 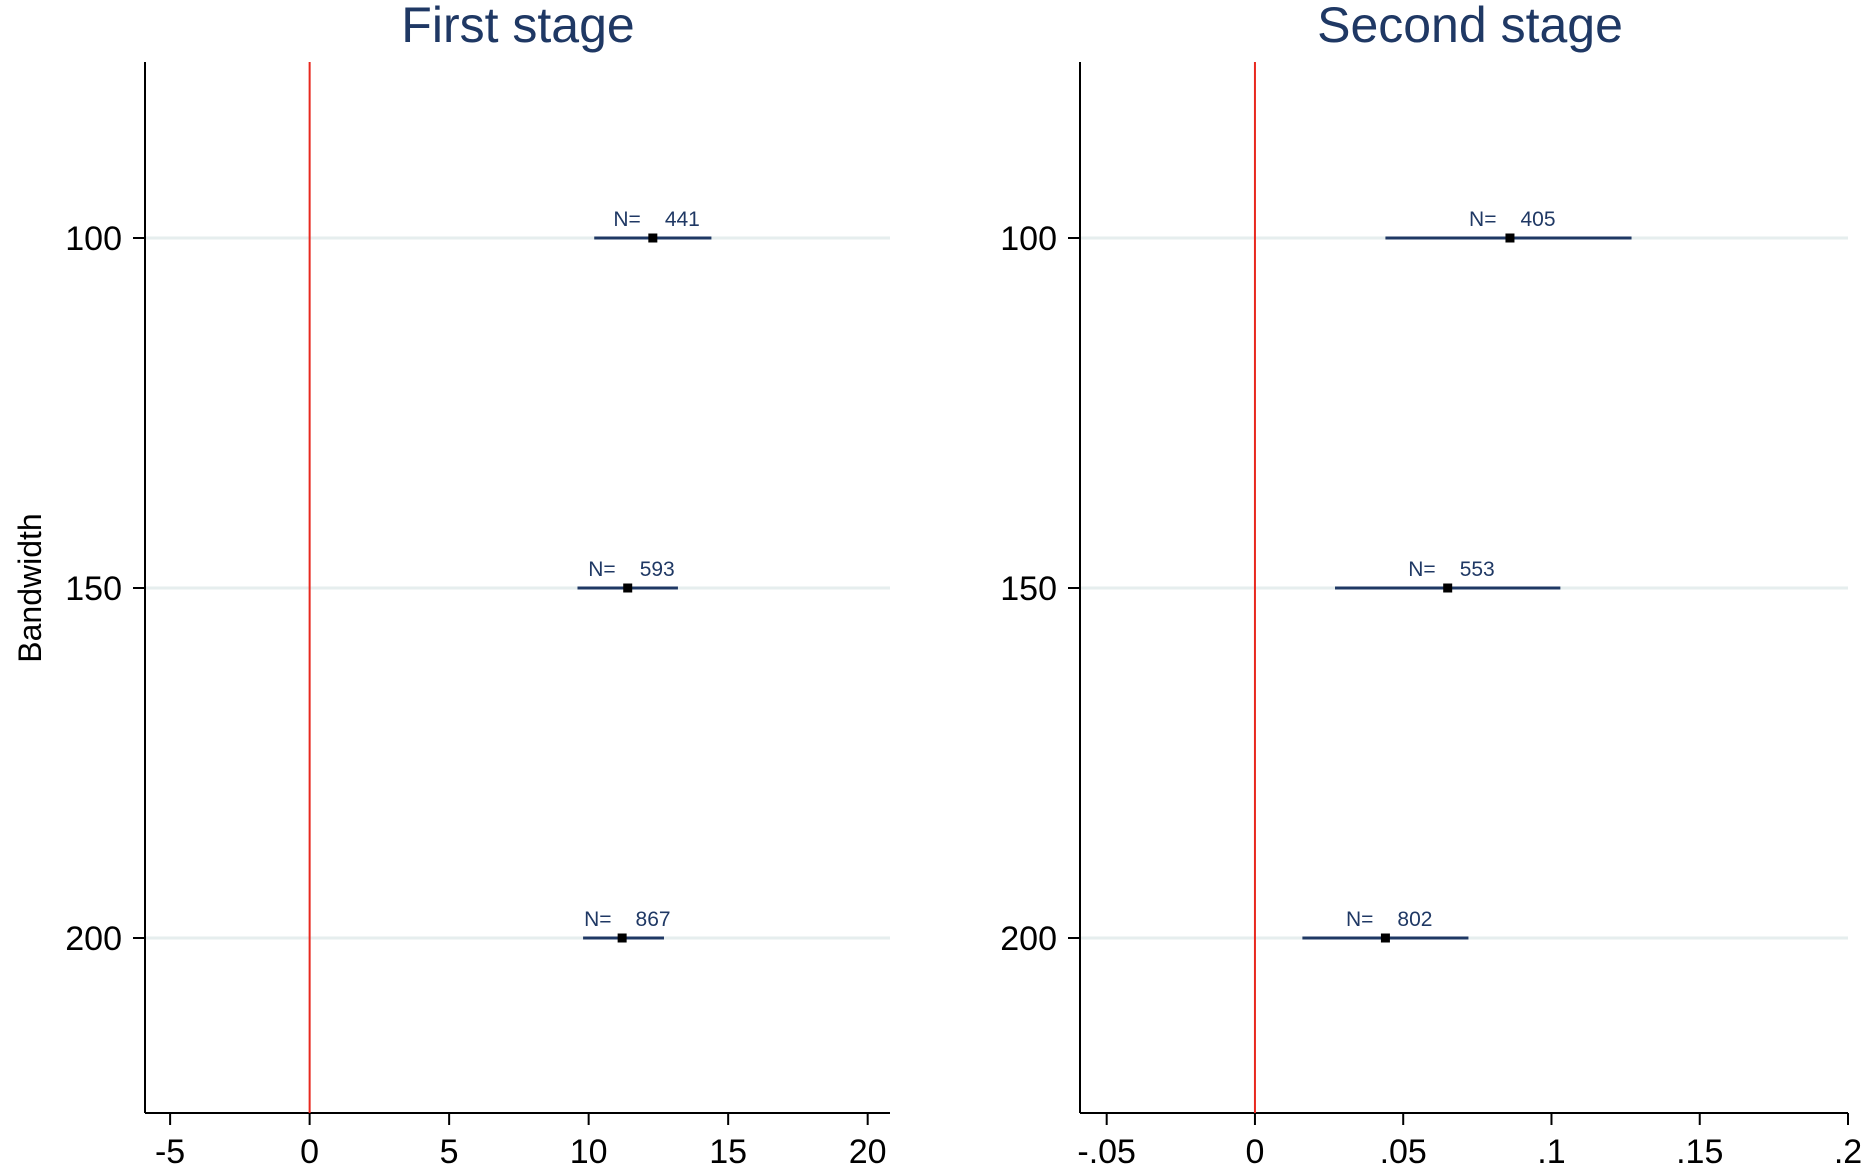 I want to click on x-tick-label: 15, so click(x=728, y=1151).